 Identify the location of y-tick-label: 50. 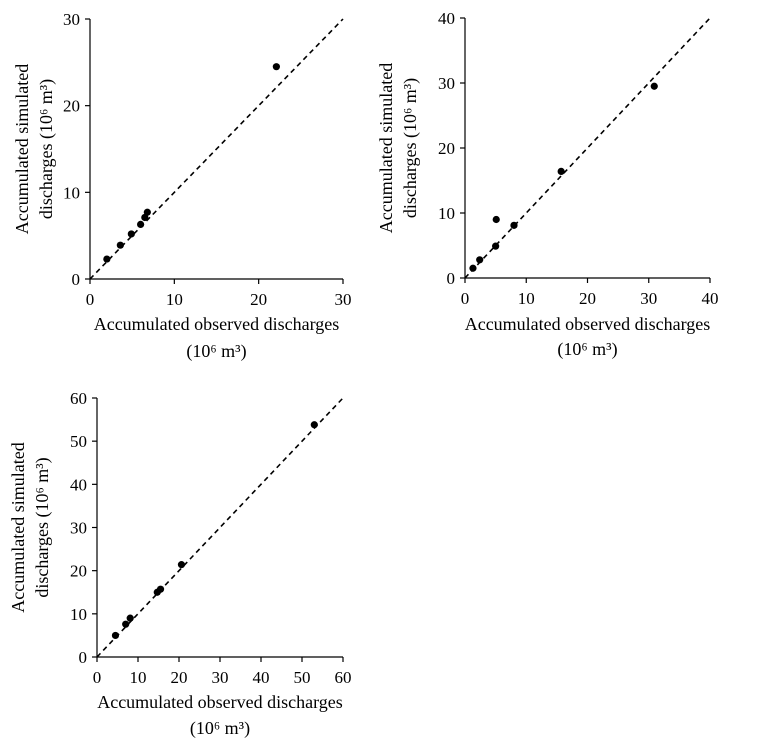
(78, 441).